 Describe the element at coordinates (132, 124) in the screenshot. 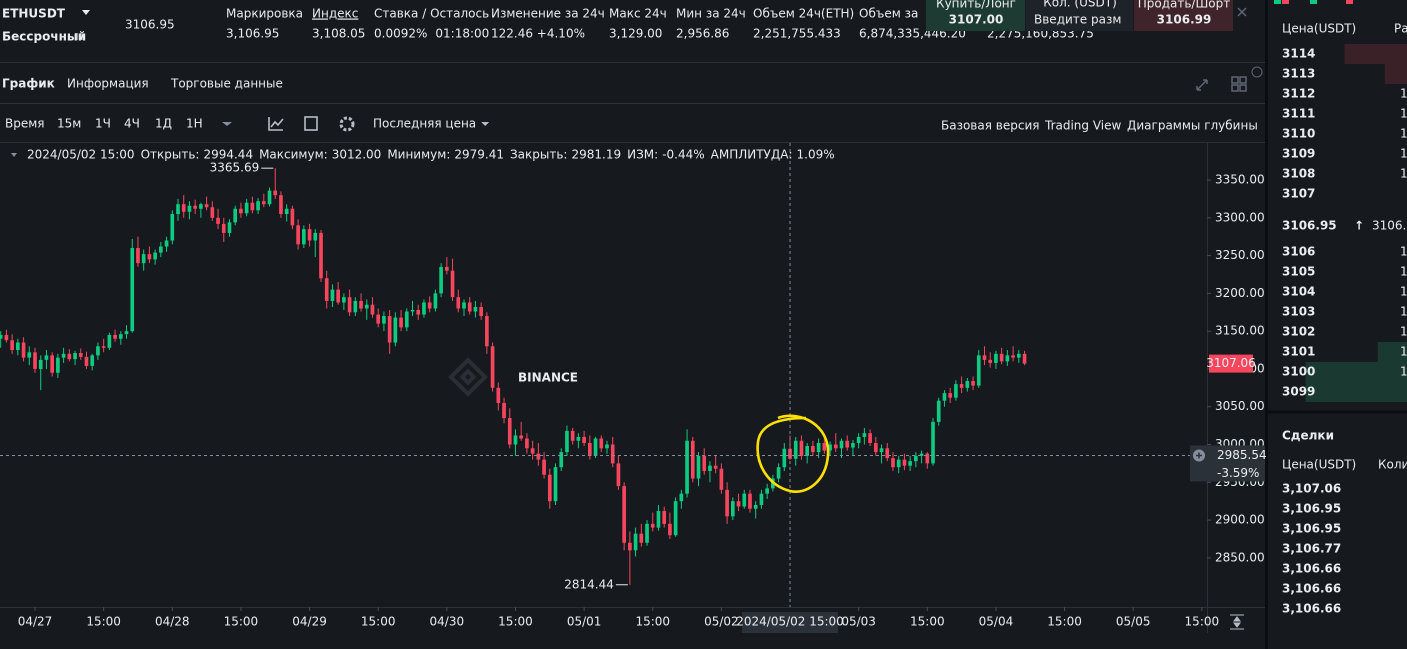

I see `interval: 4Ч` at that location.